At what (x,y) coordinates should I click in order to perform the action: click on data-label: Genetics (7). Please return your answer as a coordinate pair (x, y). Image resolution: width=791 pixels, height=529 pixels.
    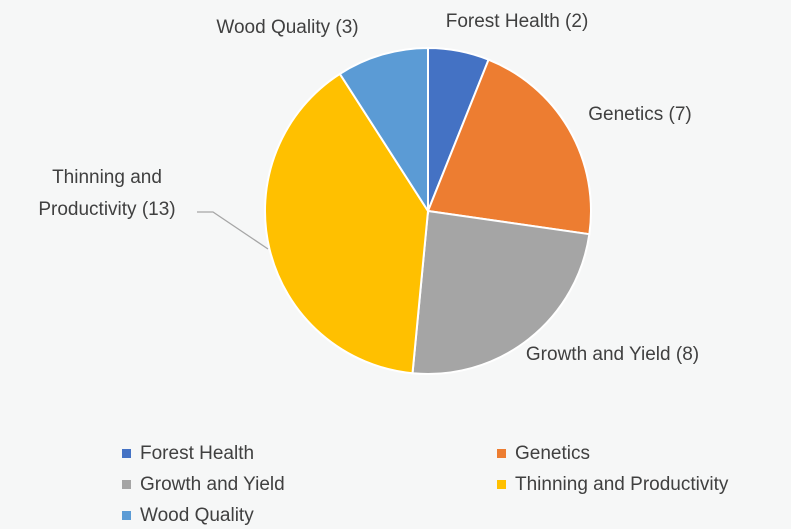
    Looking at the image, I should click on (640, 114).